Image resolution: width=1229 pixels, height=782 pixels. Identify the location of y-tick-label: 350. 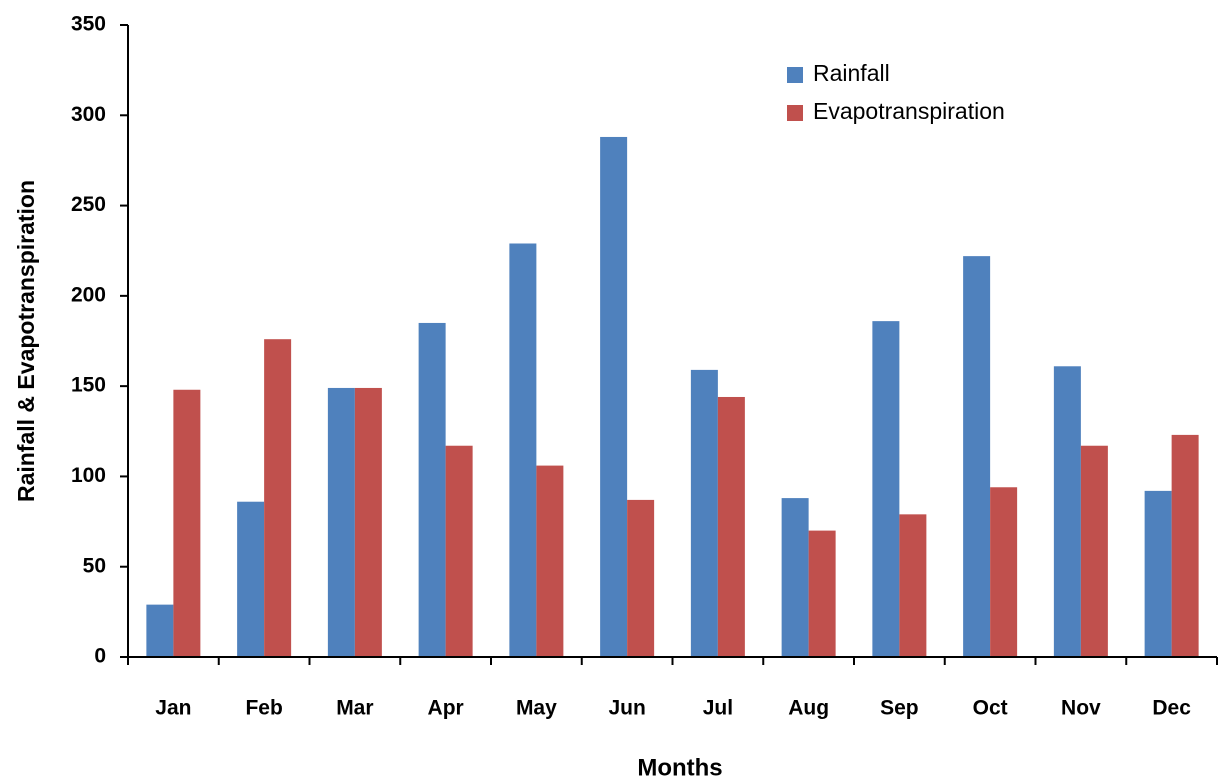
(88, 24).